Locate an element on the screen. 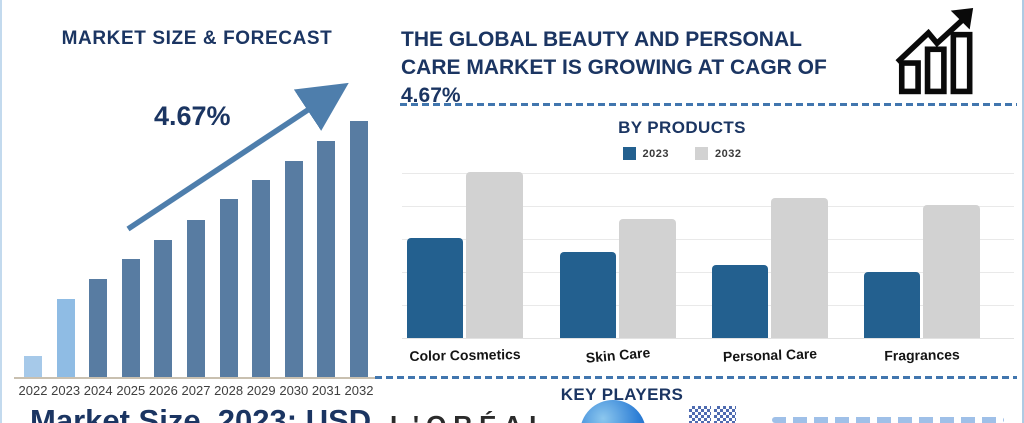 This screenshot has width=1024, height=423. forecast-bar-2026 is located at coordinates (163, 308).